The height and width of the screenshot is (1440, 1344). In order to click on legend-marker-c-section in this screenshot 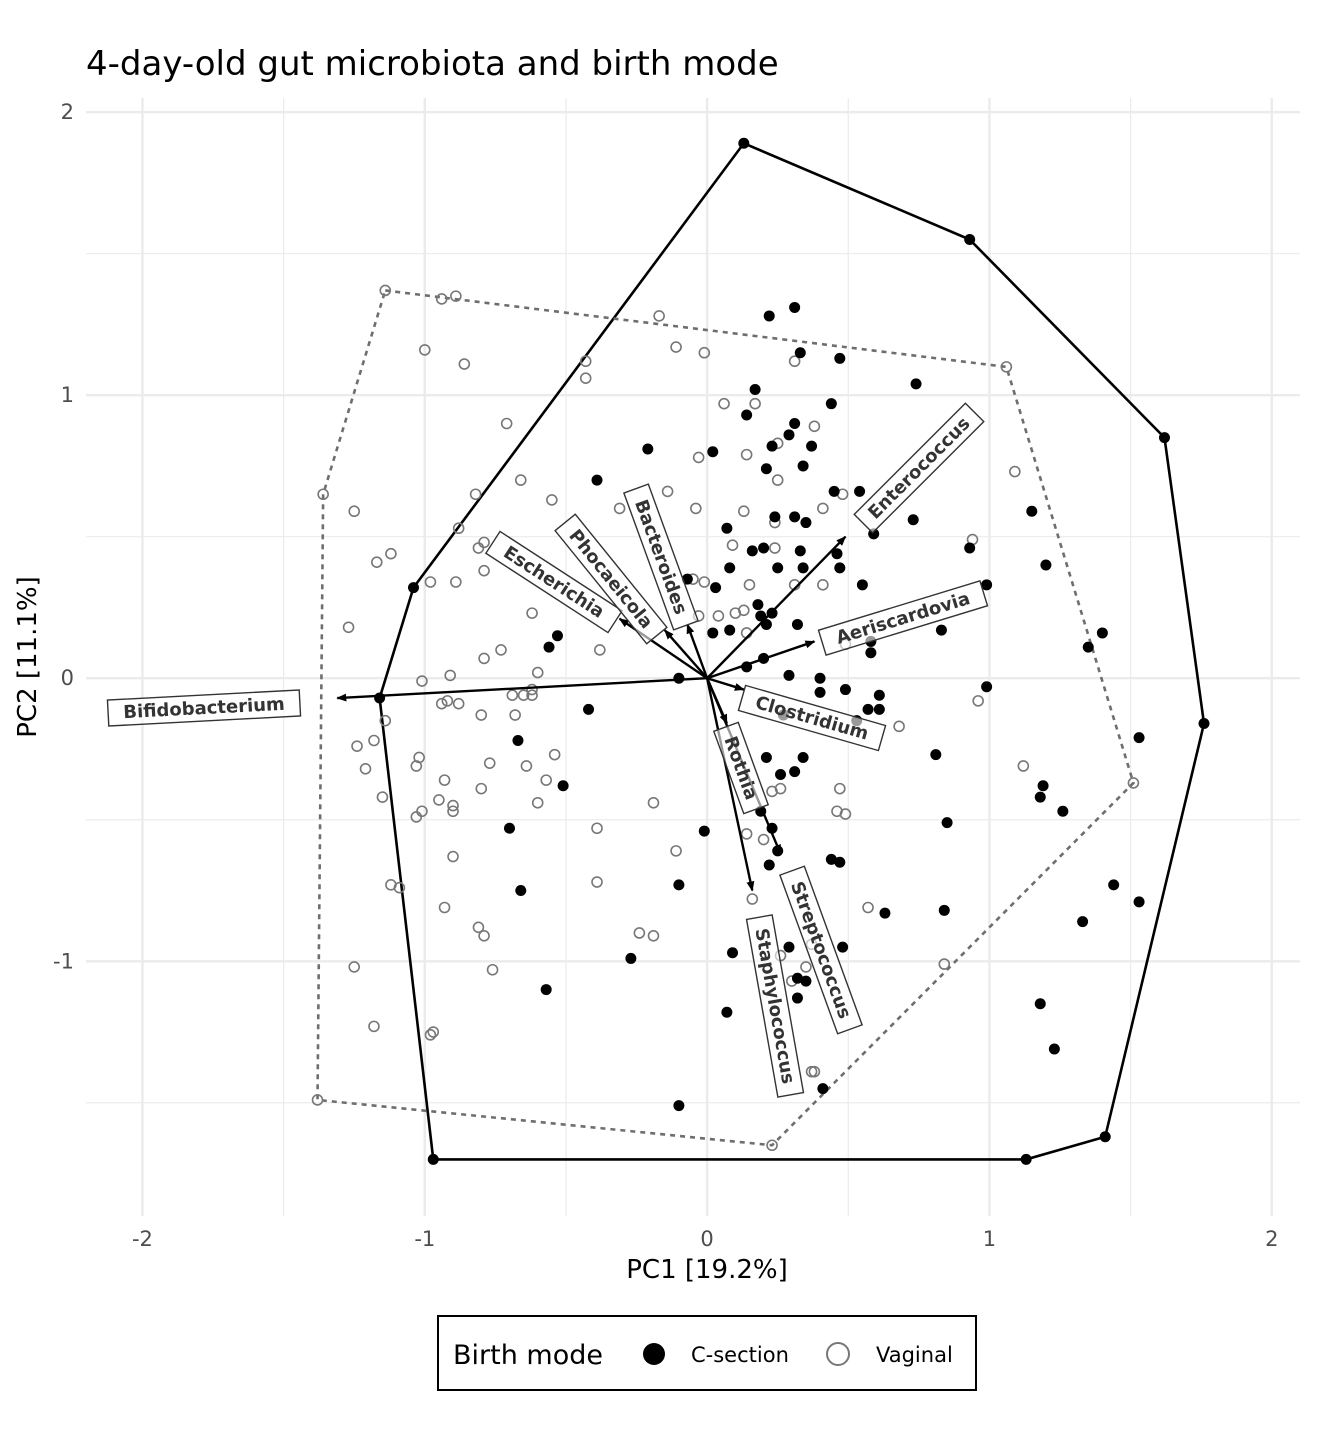, I will do `click(654, 1354)`.